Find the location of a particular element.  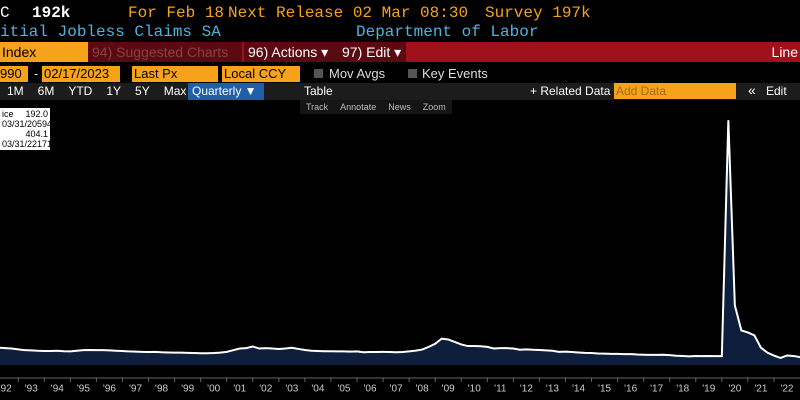

x-tick-label: '19 is located at coordinates (708, 389).